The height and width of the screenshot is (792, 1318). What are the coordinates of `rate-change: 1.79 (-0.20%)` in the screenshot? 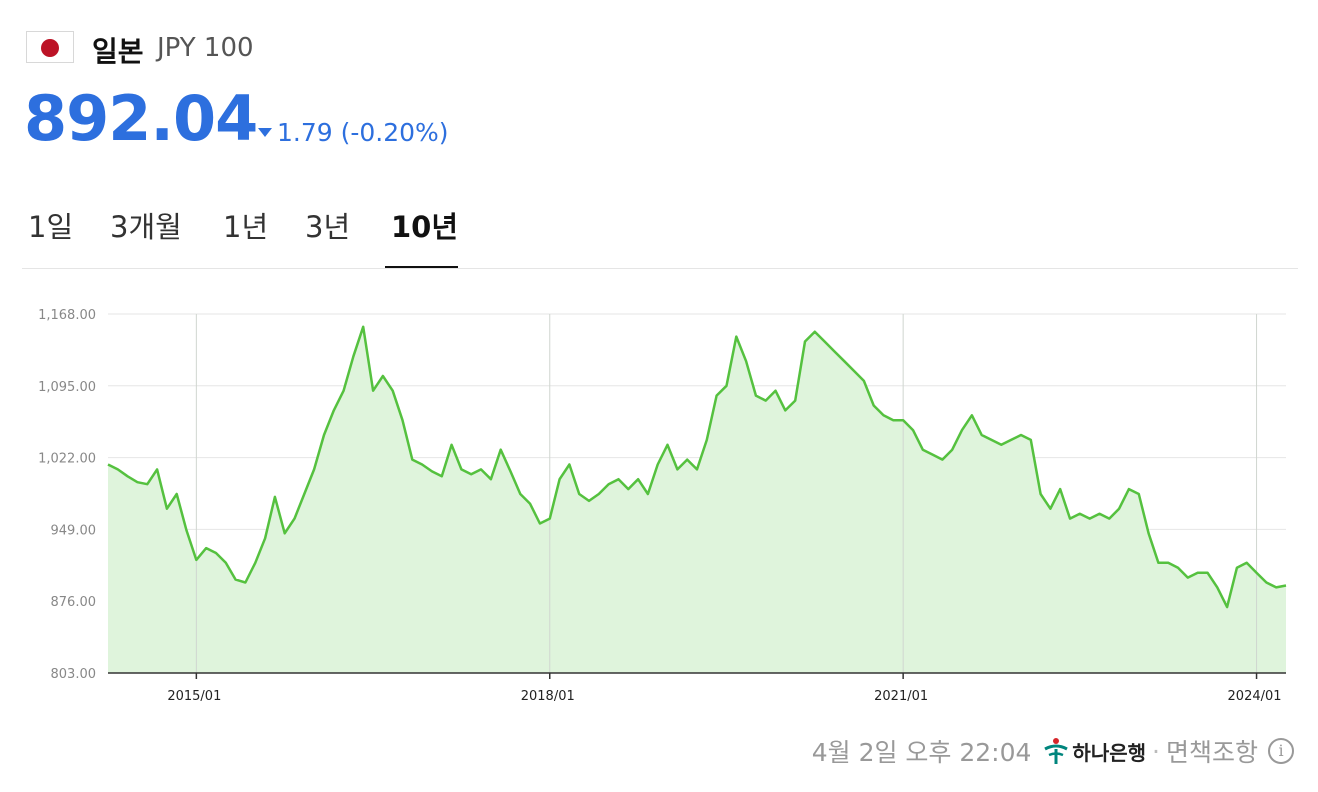 It's located at (353, 132).